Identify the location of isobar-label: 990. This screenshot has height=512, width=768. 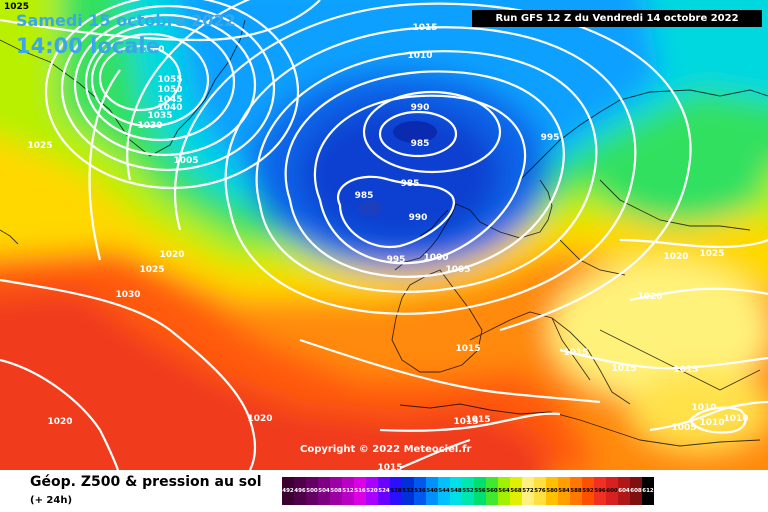
(418, 218).